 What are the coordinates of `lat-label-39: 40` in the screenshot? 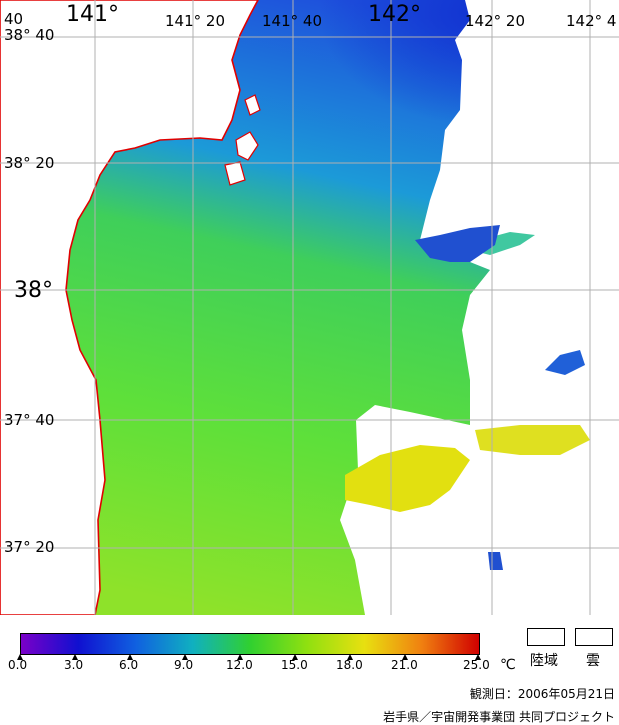 It's located at (14, 19).